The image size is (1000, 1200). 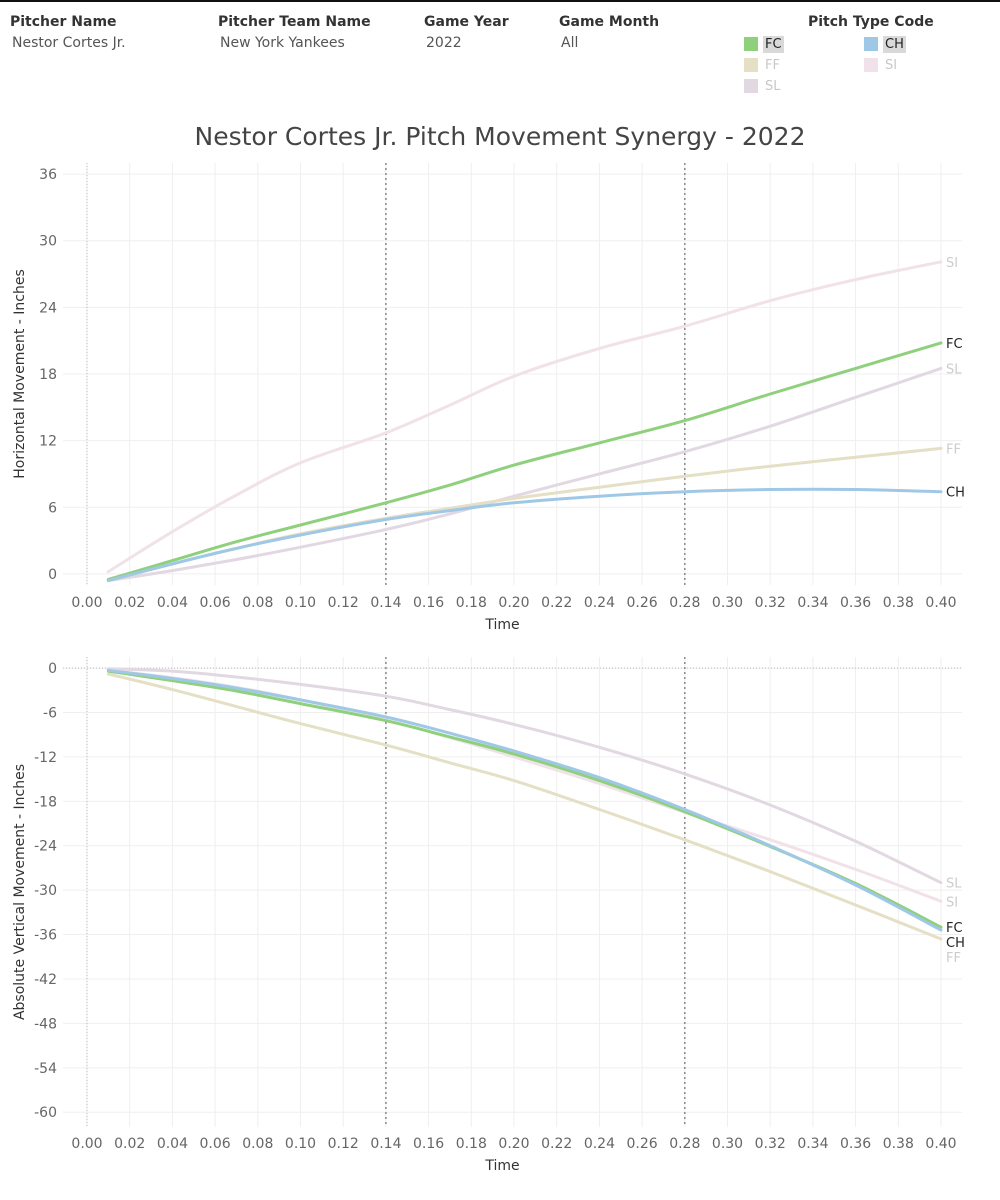 I want to click on filter-value: New York Yankees, so click(x=282, y=43).